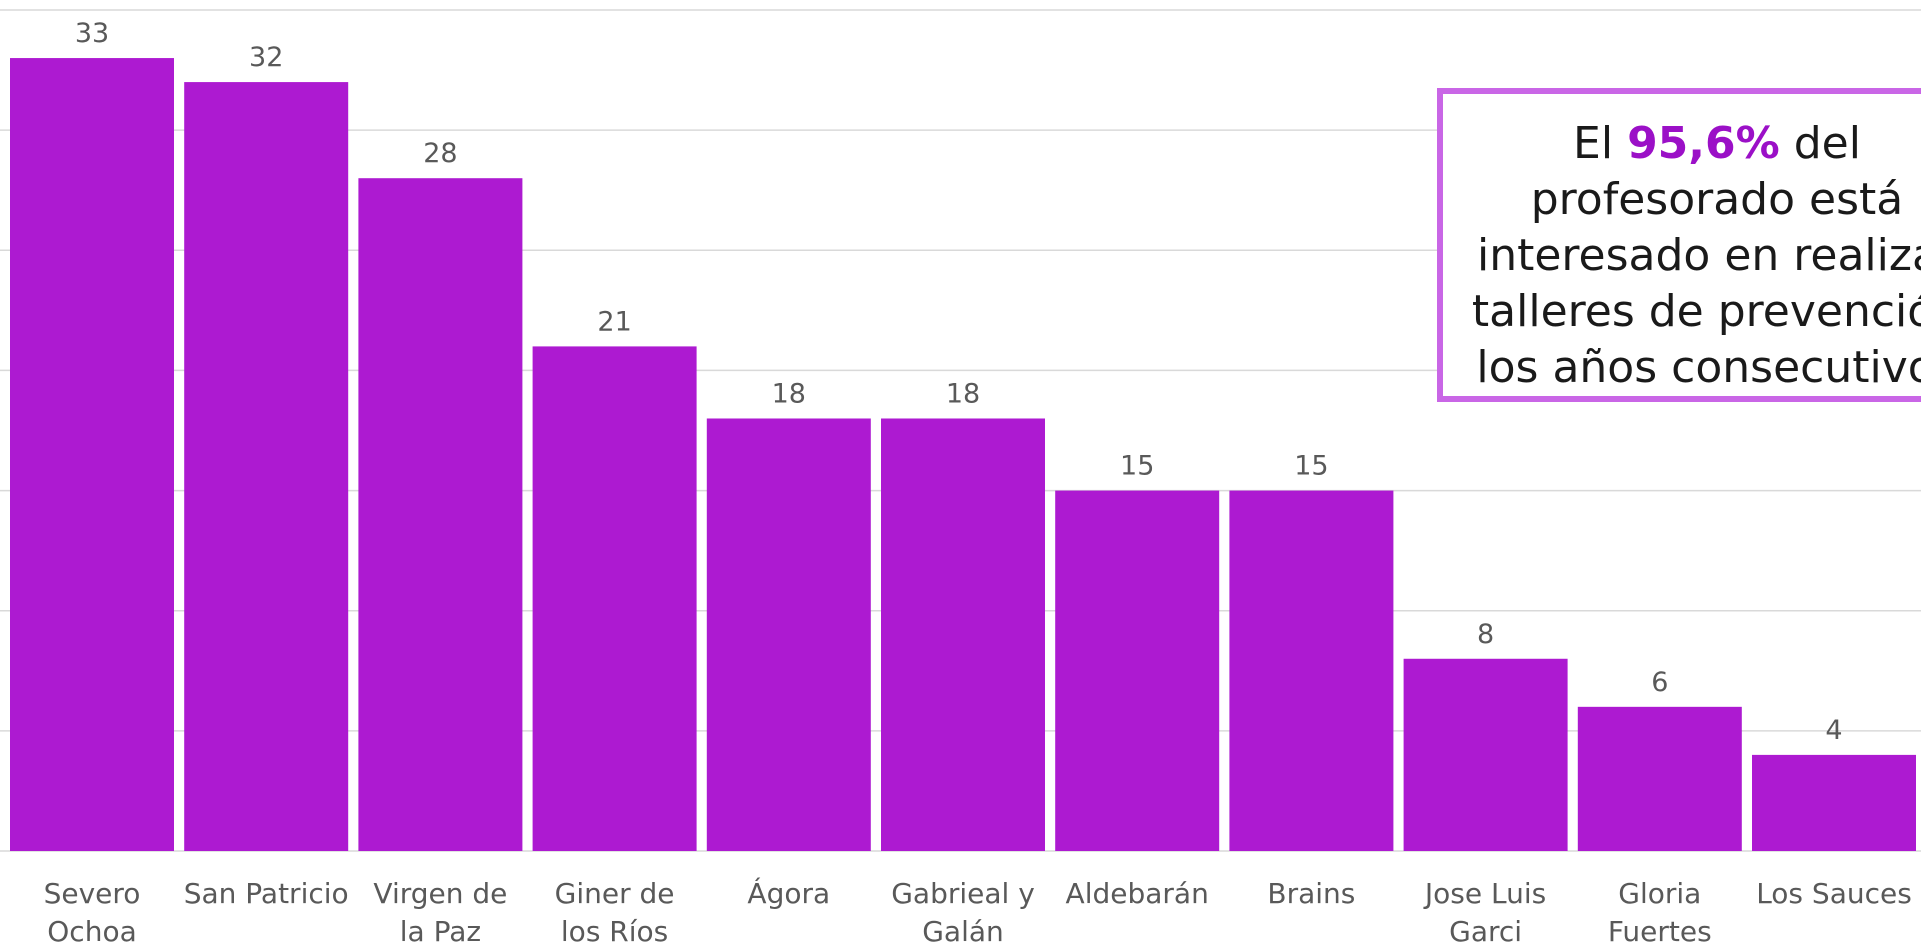  I want to click on data-label: 21, so click(614, 321).